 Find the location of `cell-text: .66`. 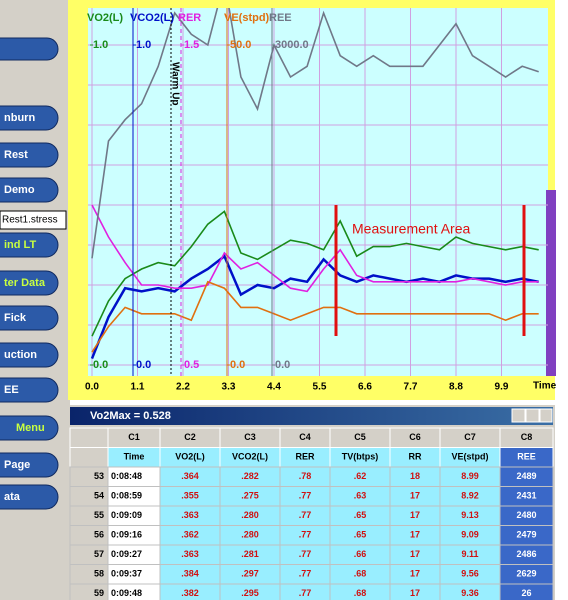

cell-text: .66 is located at coordinates (360, 554).